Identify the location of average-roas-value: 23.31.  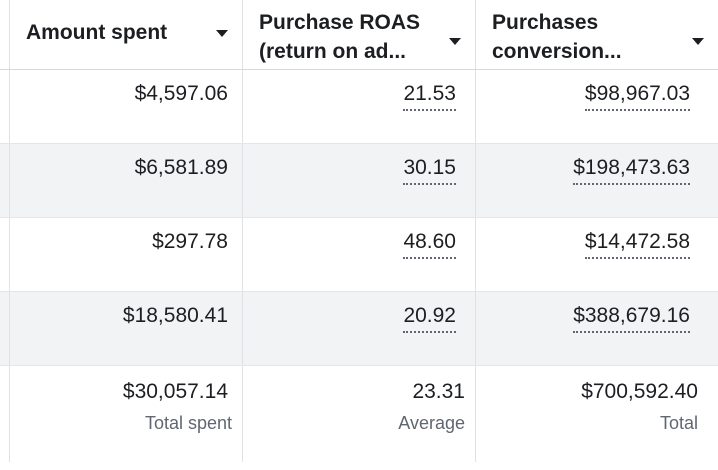
(438, 391).